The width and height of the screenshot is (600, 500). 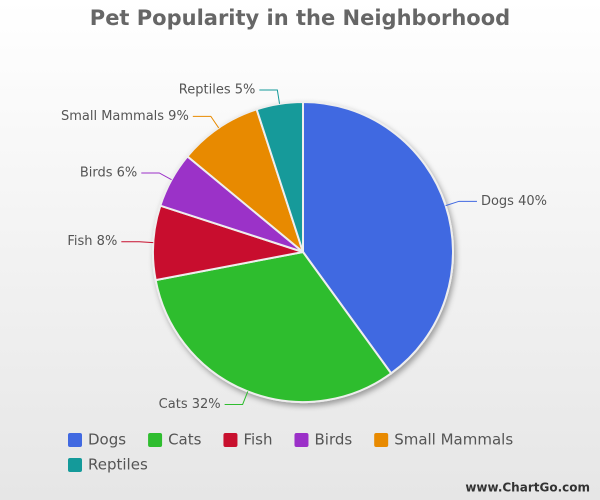 I want to click on legend-label: Cats, so click(x=185, y=440).